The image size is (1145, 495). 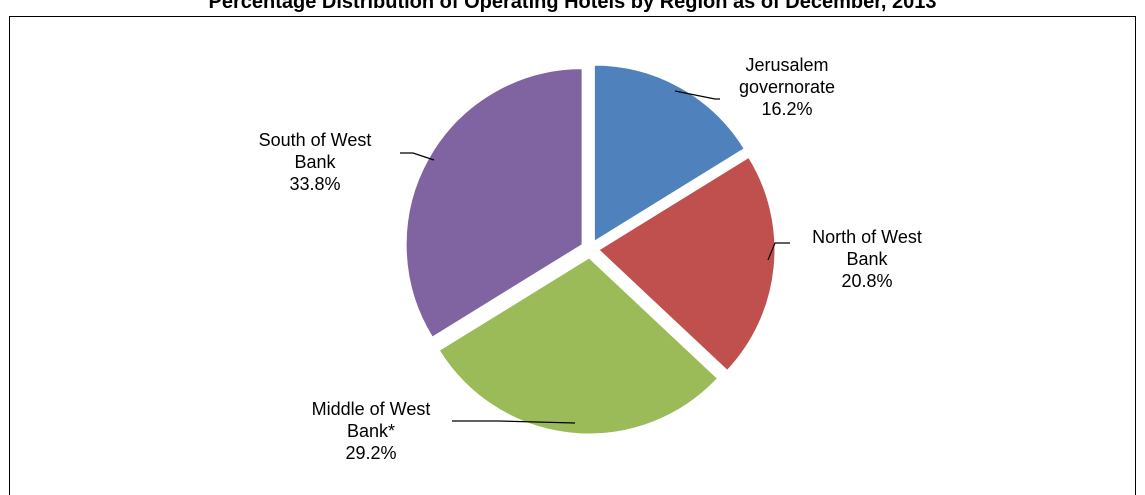 I want to click on data-label-4: South of West Bank 33.8%, so click(x=315, y=162).